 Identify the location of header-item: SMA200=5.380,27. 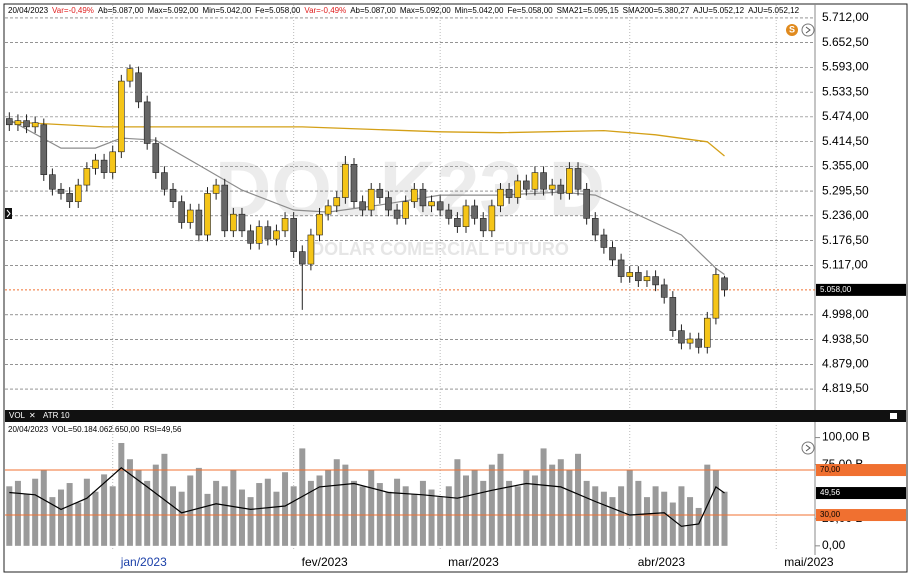
(656, 10).